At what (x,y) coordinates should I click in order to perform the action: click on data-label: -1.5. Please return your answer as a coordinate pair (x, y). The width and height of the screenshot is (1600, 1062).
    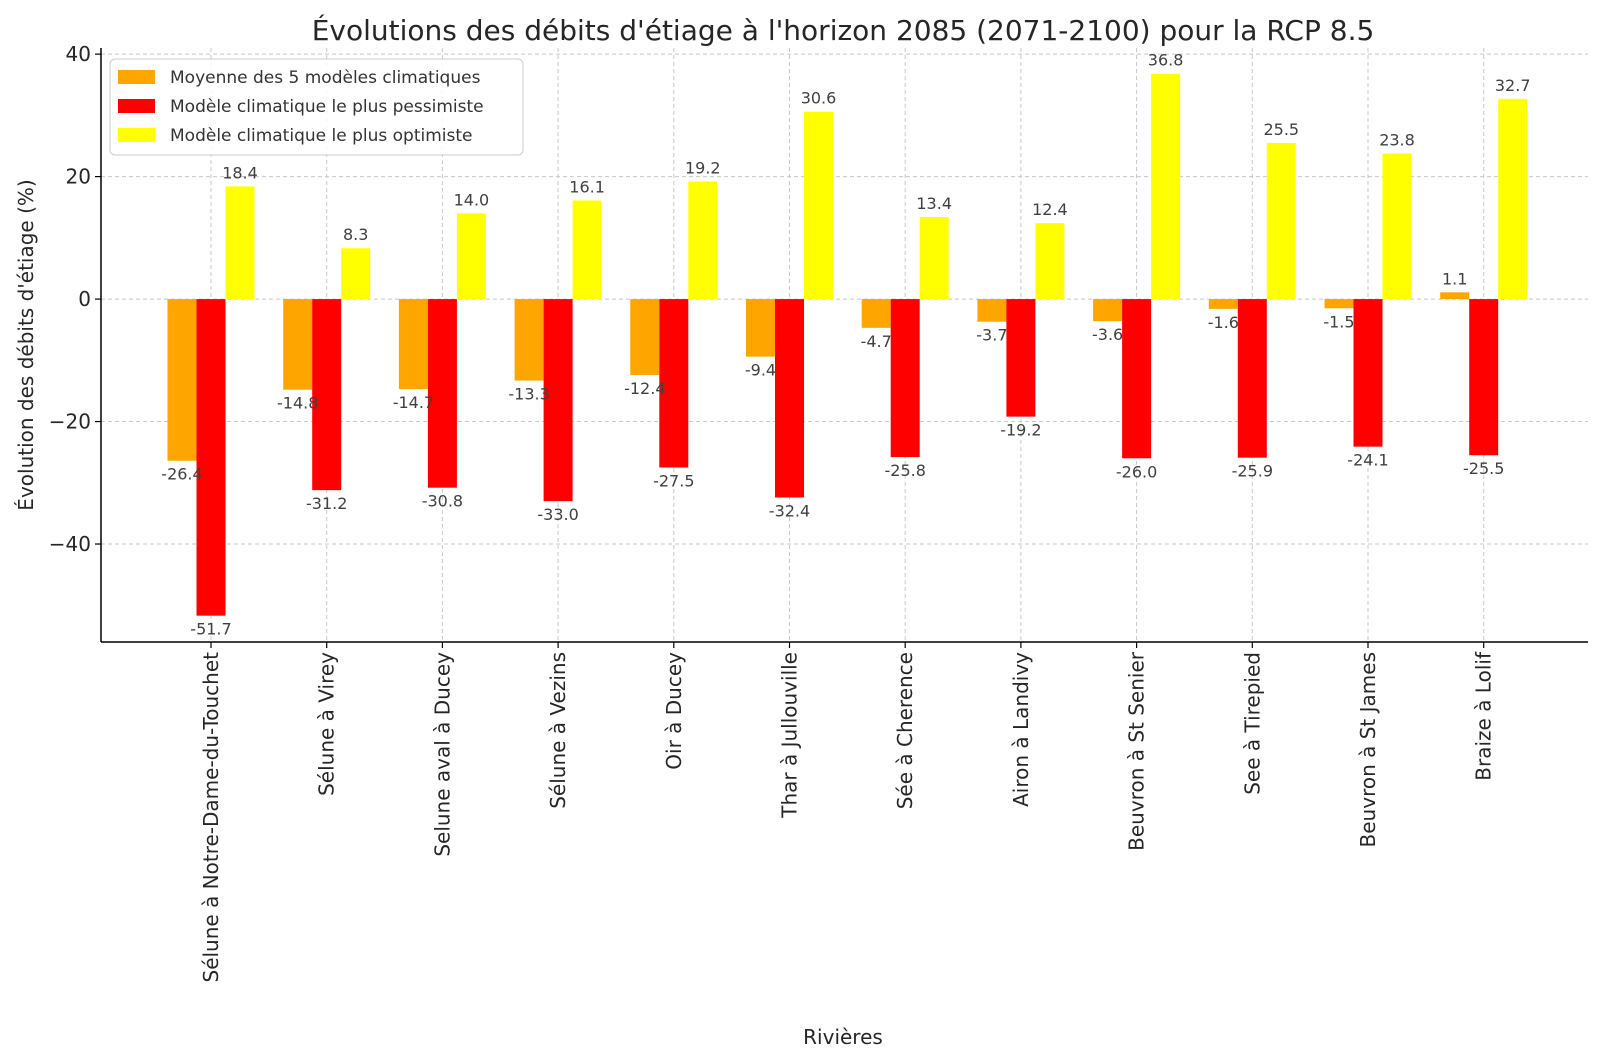
    Looking at the image, I should click on (1338, 321).